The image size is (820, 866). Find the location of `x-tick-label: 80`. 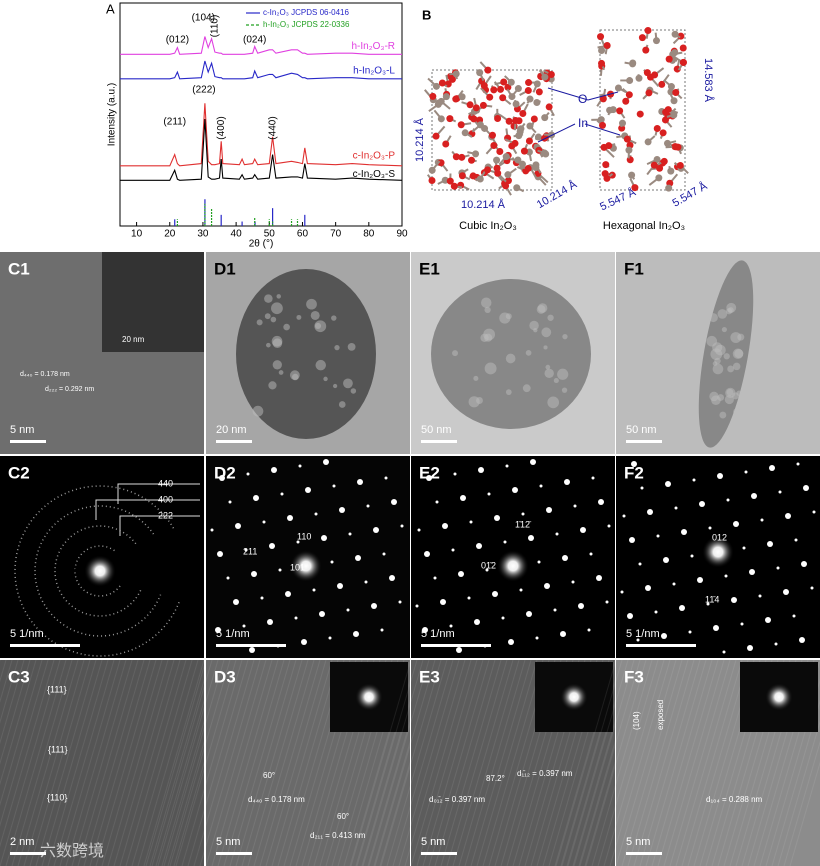

x-tick-label: 80 is located at coordinates (369, 234).